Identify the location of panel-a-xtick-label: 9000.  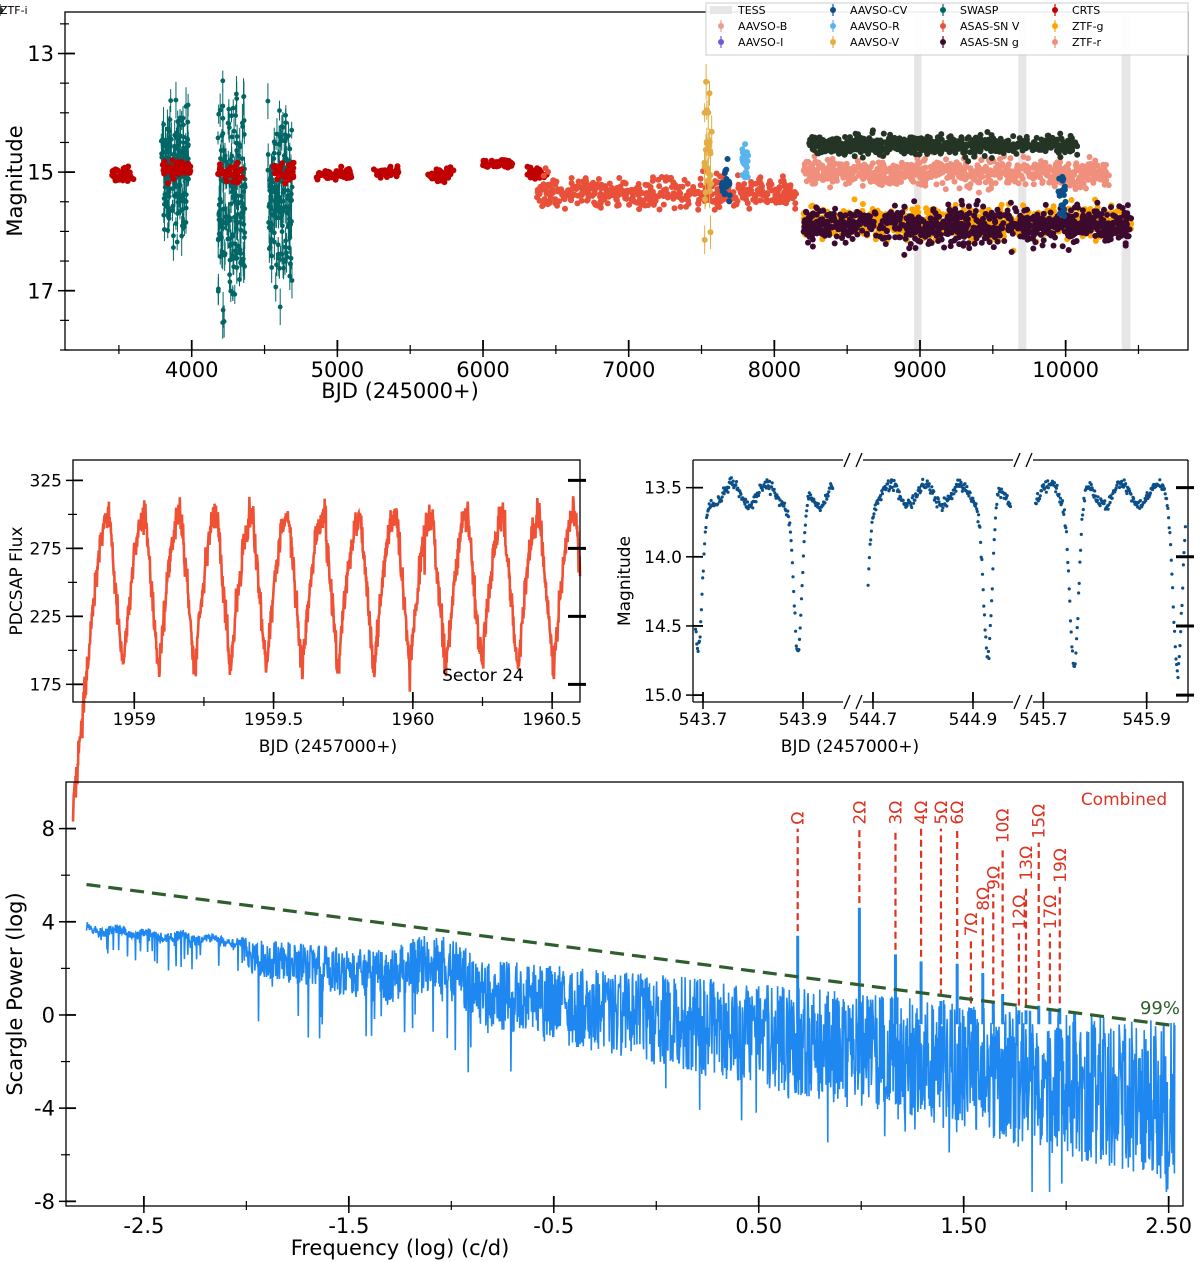
(919, 370).